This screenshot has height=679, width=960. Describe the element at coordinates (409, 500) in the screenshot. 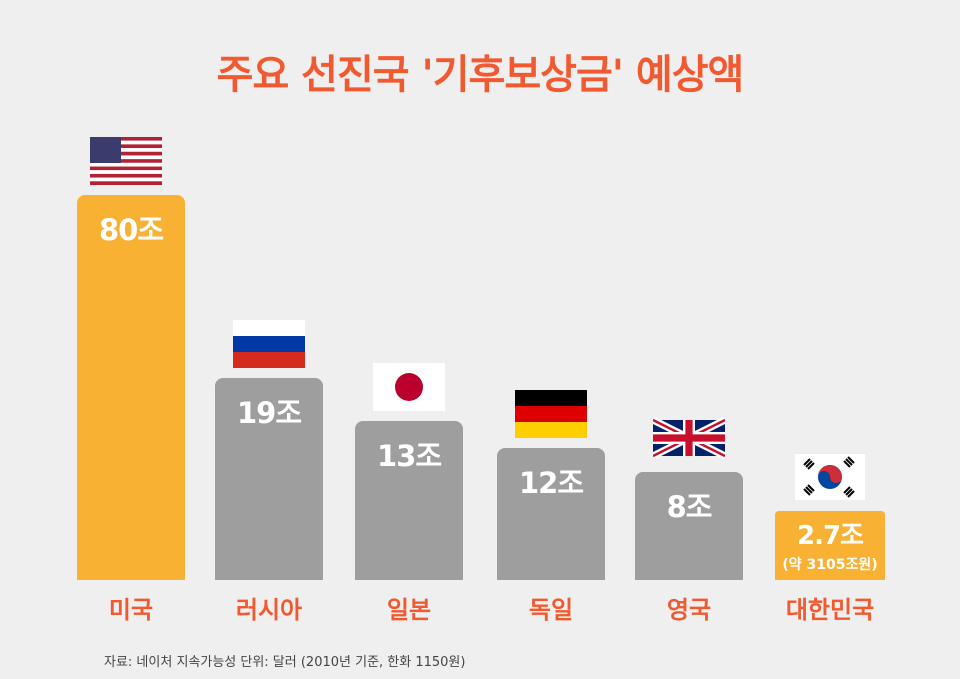

I see `bar-2: 13조` at that location.